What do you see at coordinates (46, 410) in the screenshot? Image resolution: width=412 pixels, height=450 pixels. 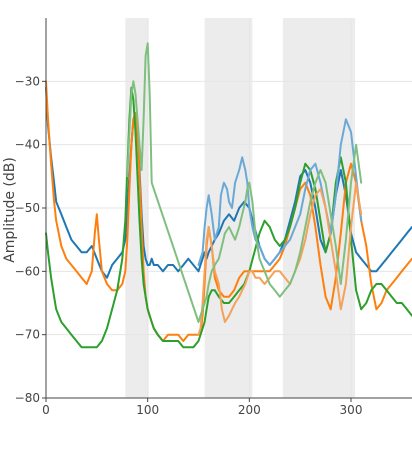 I see `x-tick-label: 0` at bounding box center [46, 410].